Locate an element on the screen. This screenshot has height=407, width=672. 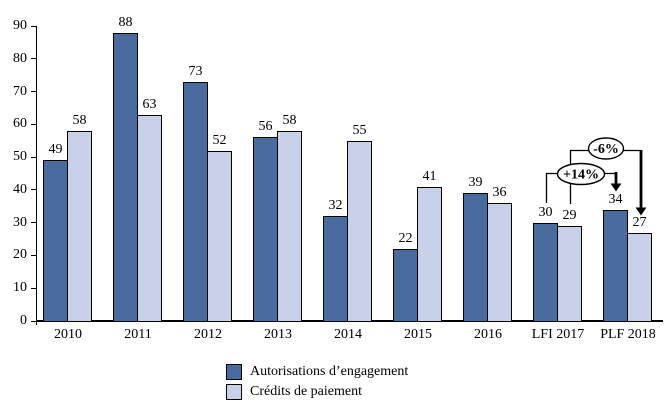
bar-2010-s0 is located at coordinates (55, 241).